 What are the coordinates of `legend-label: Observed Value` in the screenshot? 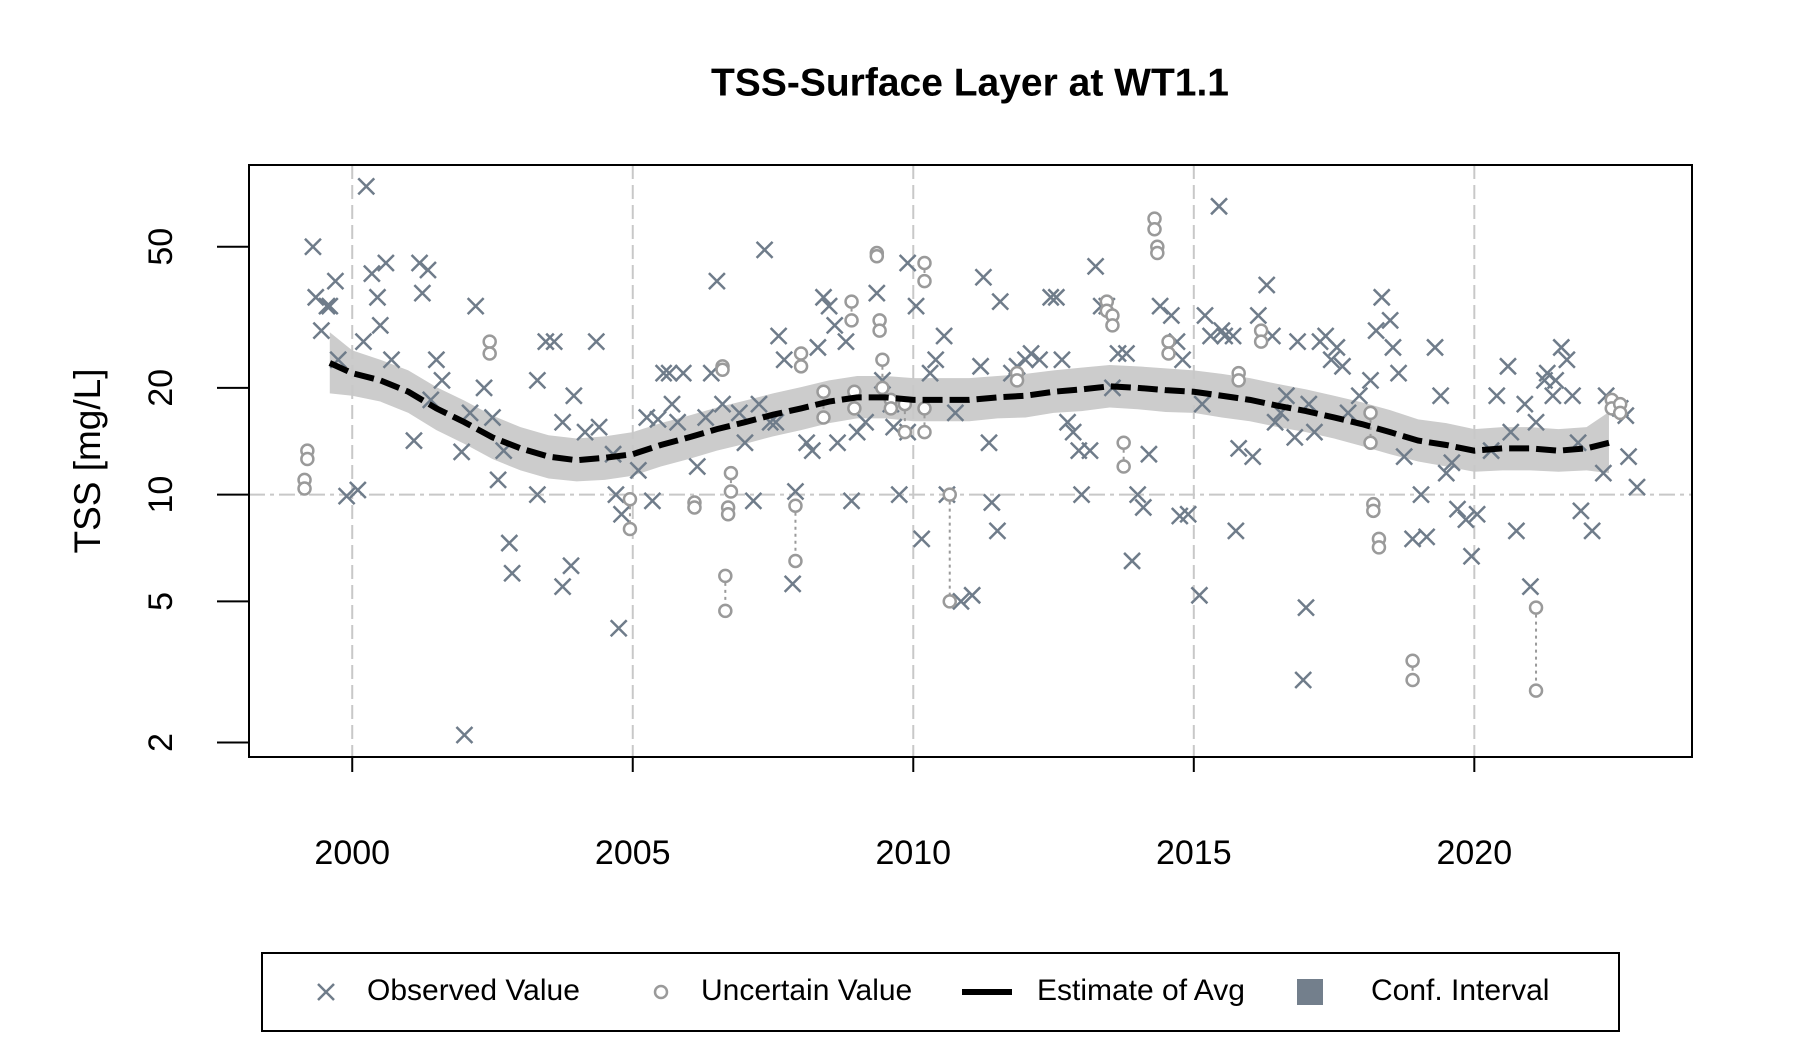 It's located at (473, 990).